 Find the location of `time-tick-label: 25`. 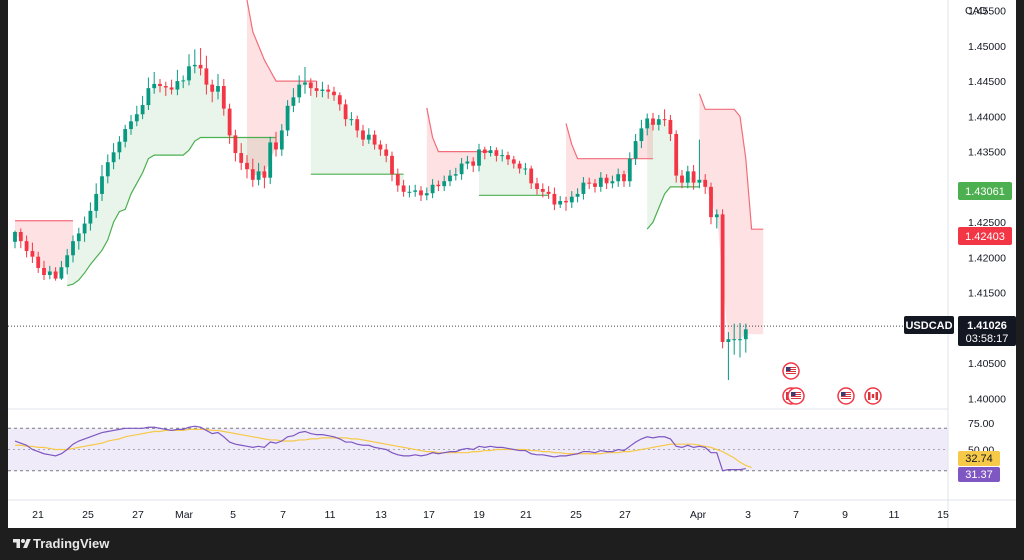

time-tick-label: 25 is located at coordinates (88, 515).